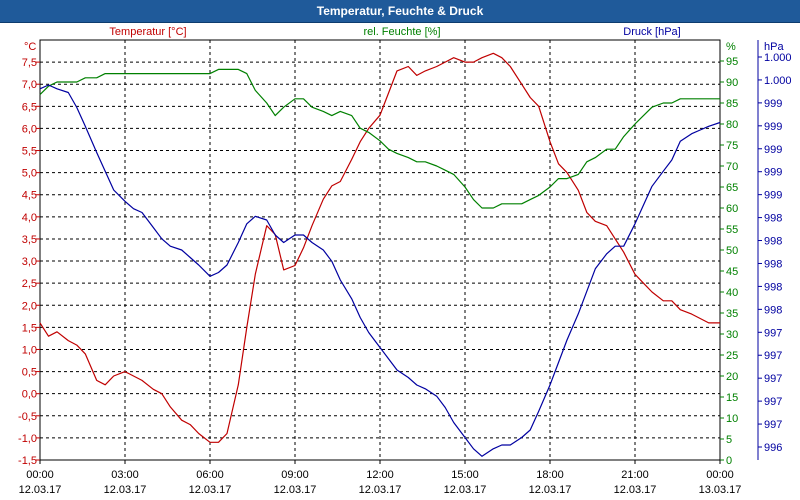 This screenshot has height=500, width=800. What do you see at coordinates (29, 85) in the screenshot?
I see `temperature-tick-label: 7,0` at bounding box center [29, 85].